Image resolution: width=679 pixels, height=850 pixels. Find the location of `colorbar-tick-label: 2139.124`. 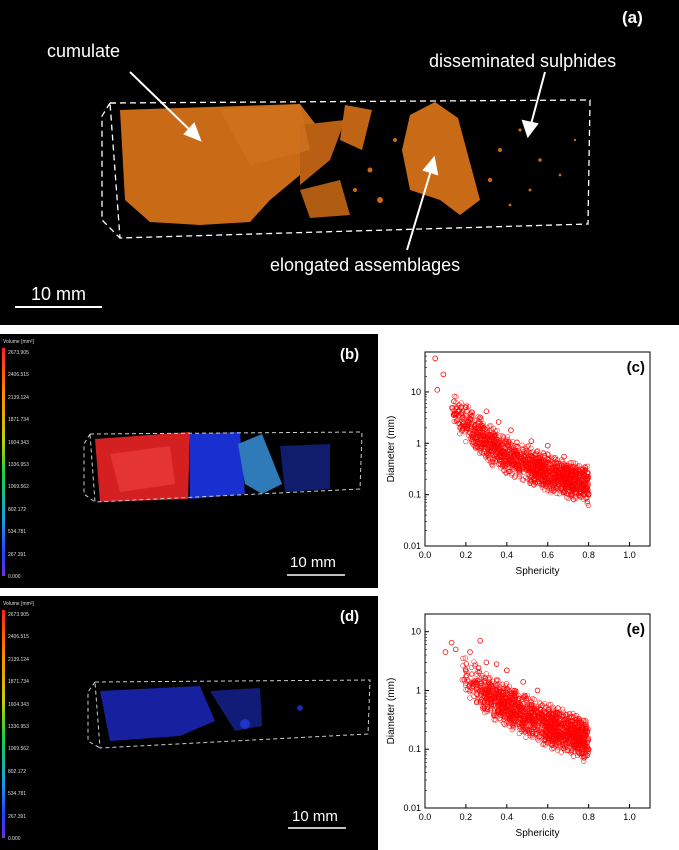

colorbar-tick-label: 2139.124 is located at coordinates (18, 397).